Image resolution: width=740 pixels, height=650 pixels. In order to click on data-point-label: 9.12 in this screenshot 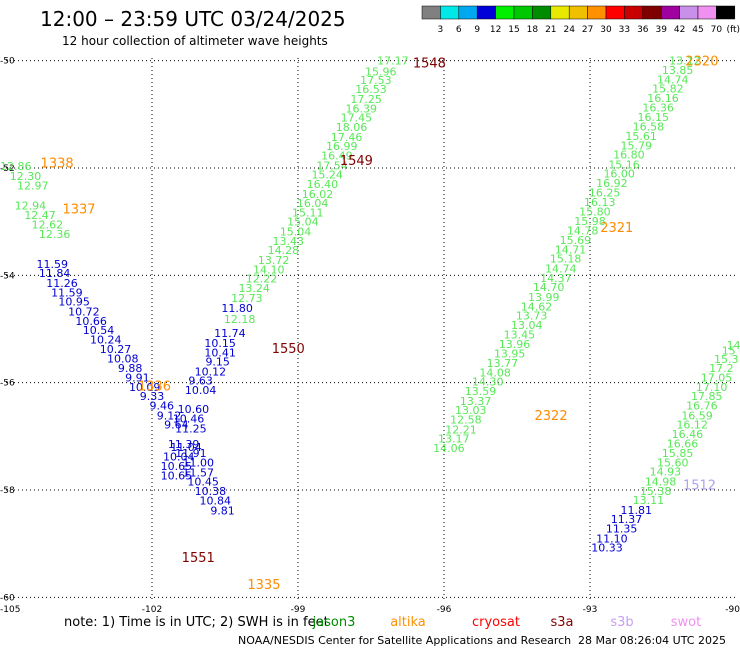, I will do `click(169, 415)`.